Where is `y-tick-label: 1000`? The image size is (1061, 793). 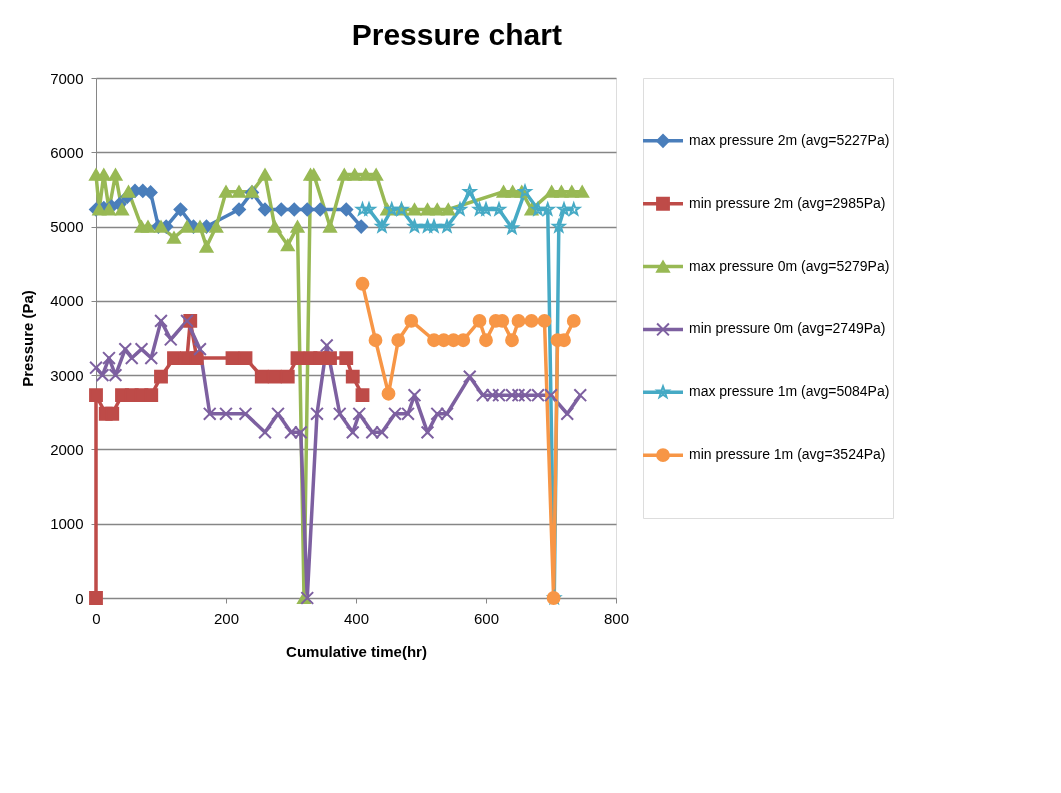
y-tick-label: 1000 is located at coordinates (67, 524).